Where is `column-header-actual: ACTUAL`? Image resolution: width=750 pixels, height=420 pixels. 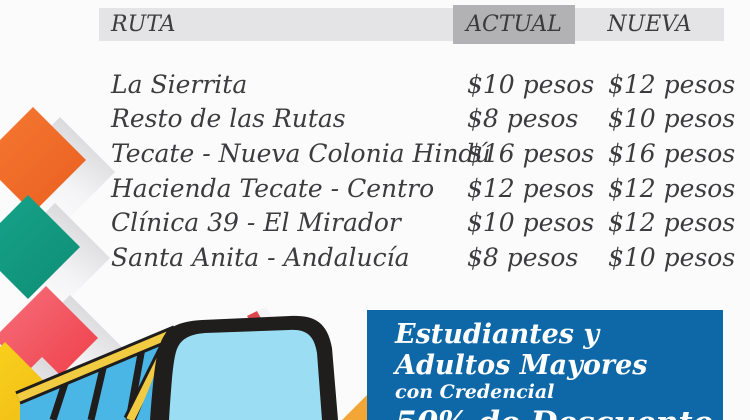 column-header-actual: ACTUAL is located at coordinates (514, 24).